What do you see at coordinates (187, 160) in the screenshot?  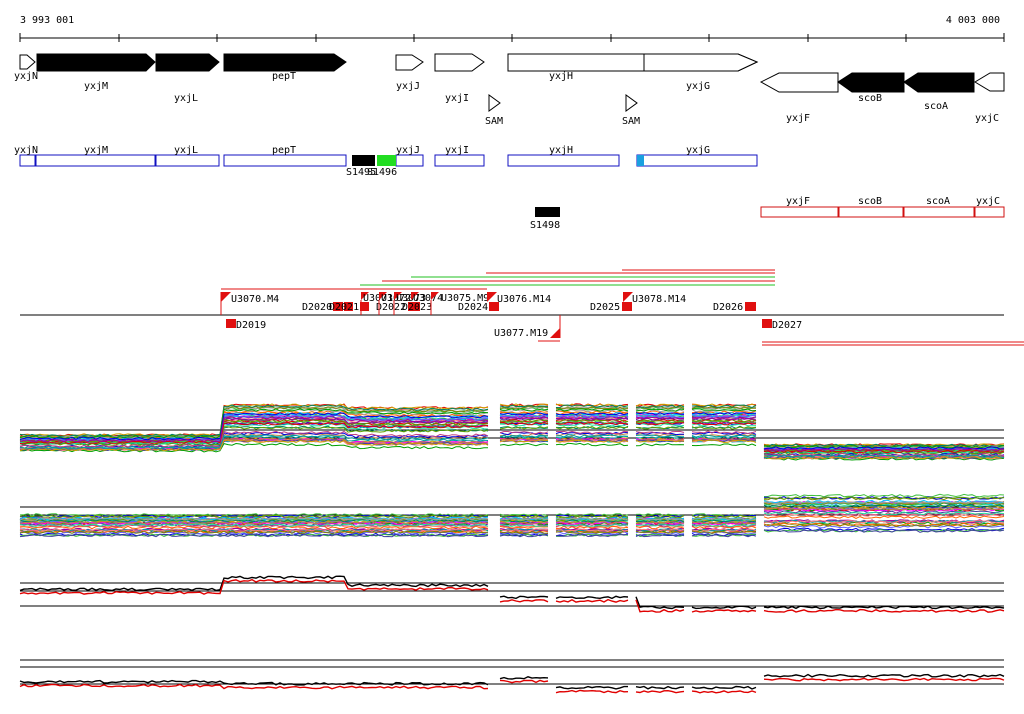 I see `transcript-box-yxjL` at bounding box center [187, 160].